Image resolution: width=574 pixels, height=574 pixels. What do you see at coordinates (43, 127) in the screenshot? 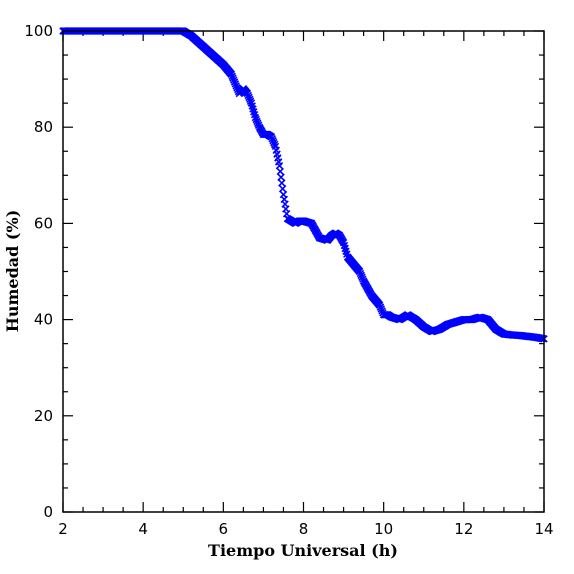
I see `y-tick-label: 80` at bounding box center [43, 127].